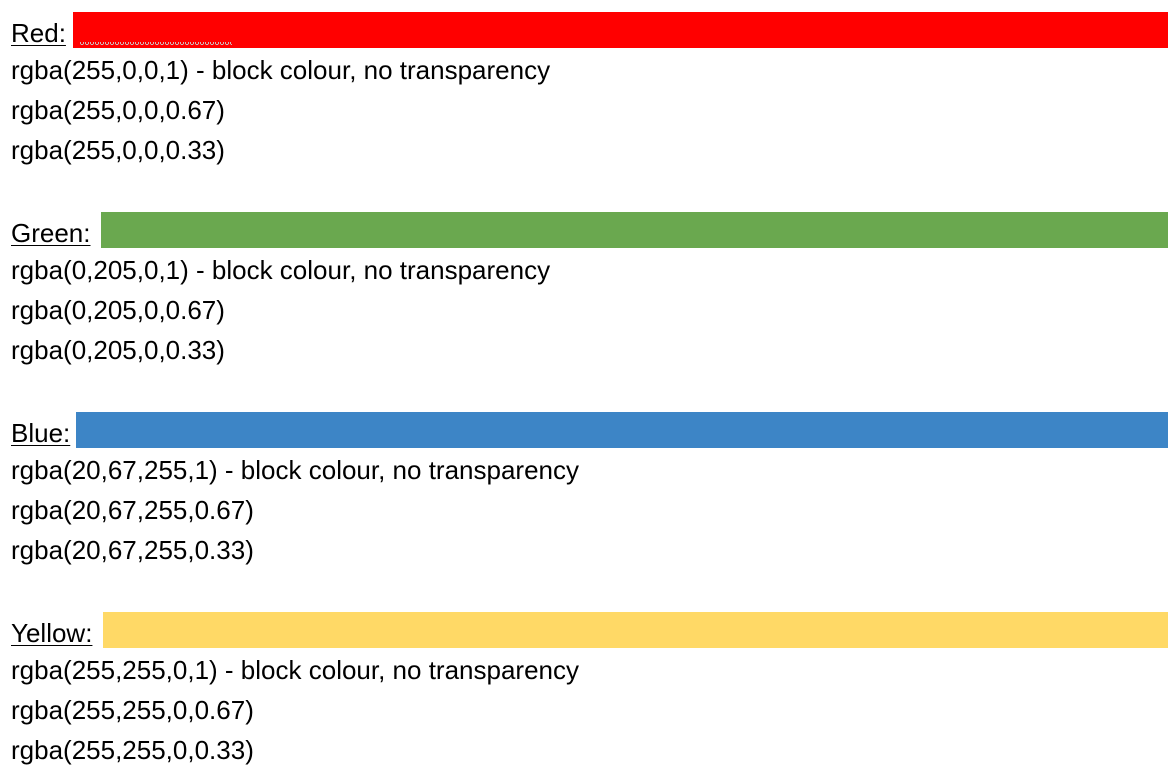 Image resolution: width=1168 pixels, height=782 pixels. I want to click on red-header-row: Red:, so click(584, 30).